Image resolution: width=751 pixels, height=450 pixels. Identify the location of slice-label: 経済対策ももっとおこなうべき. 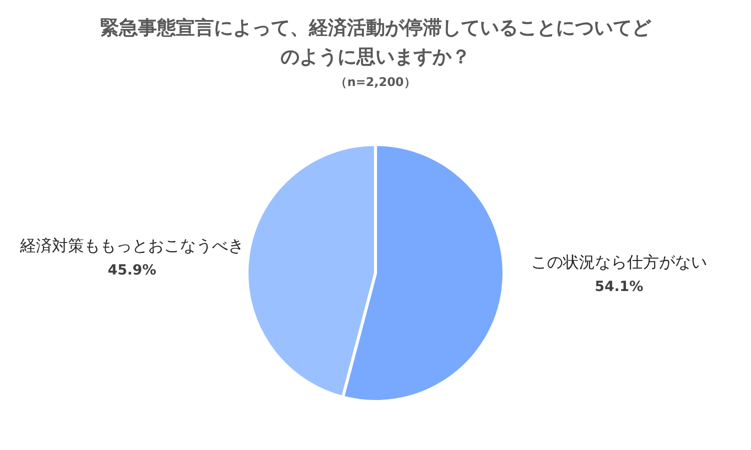
(131, 245).